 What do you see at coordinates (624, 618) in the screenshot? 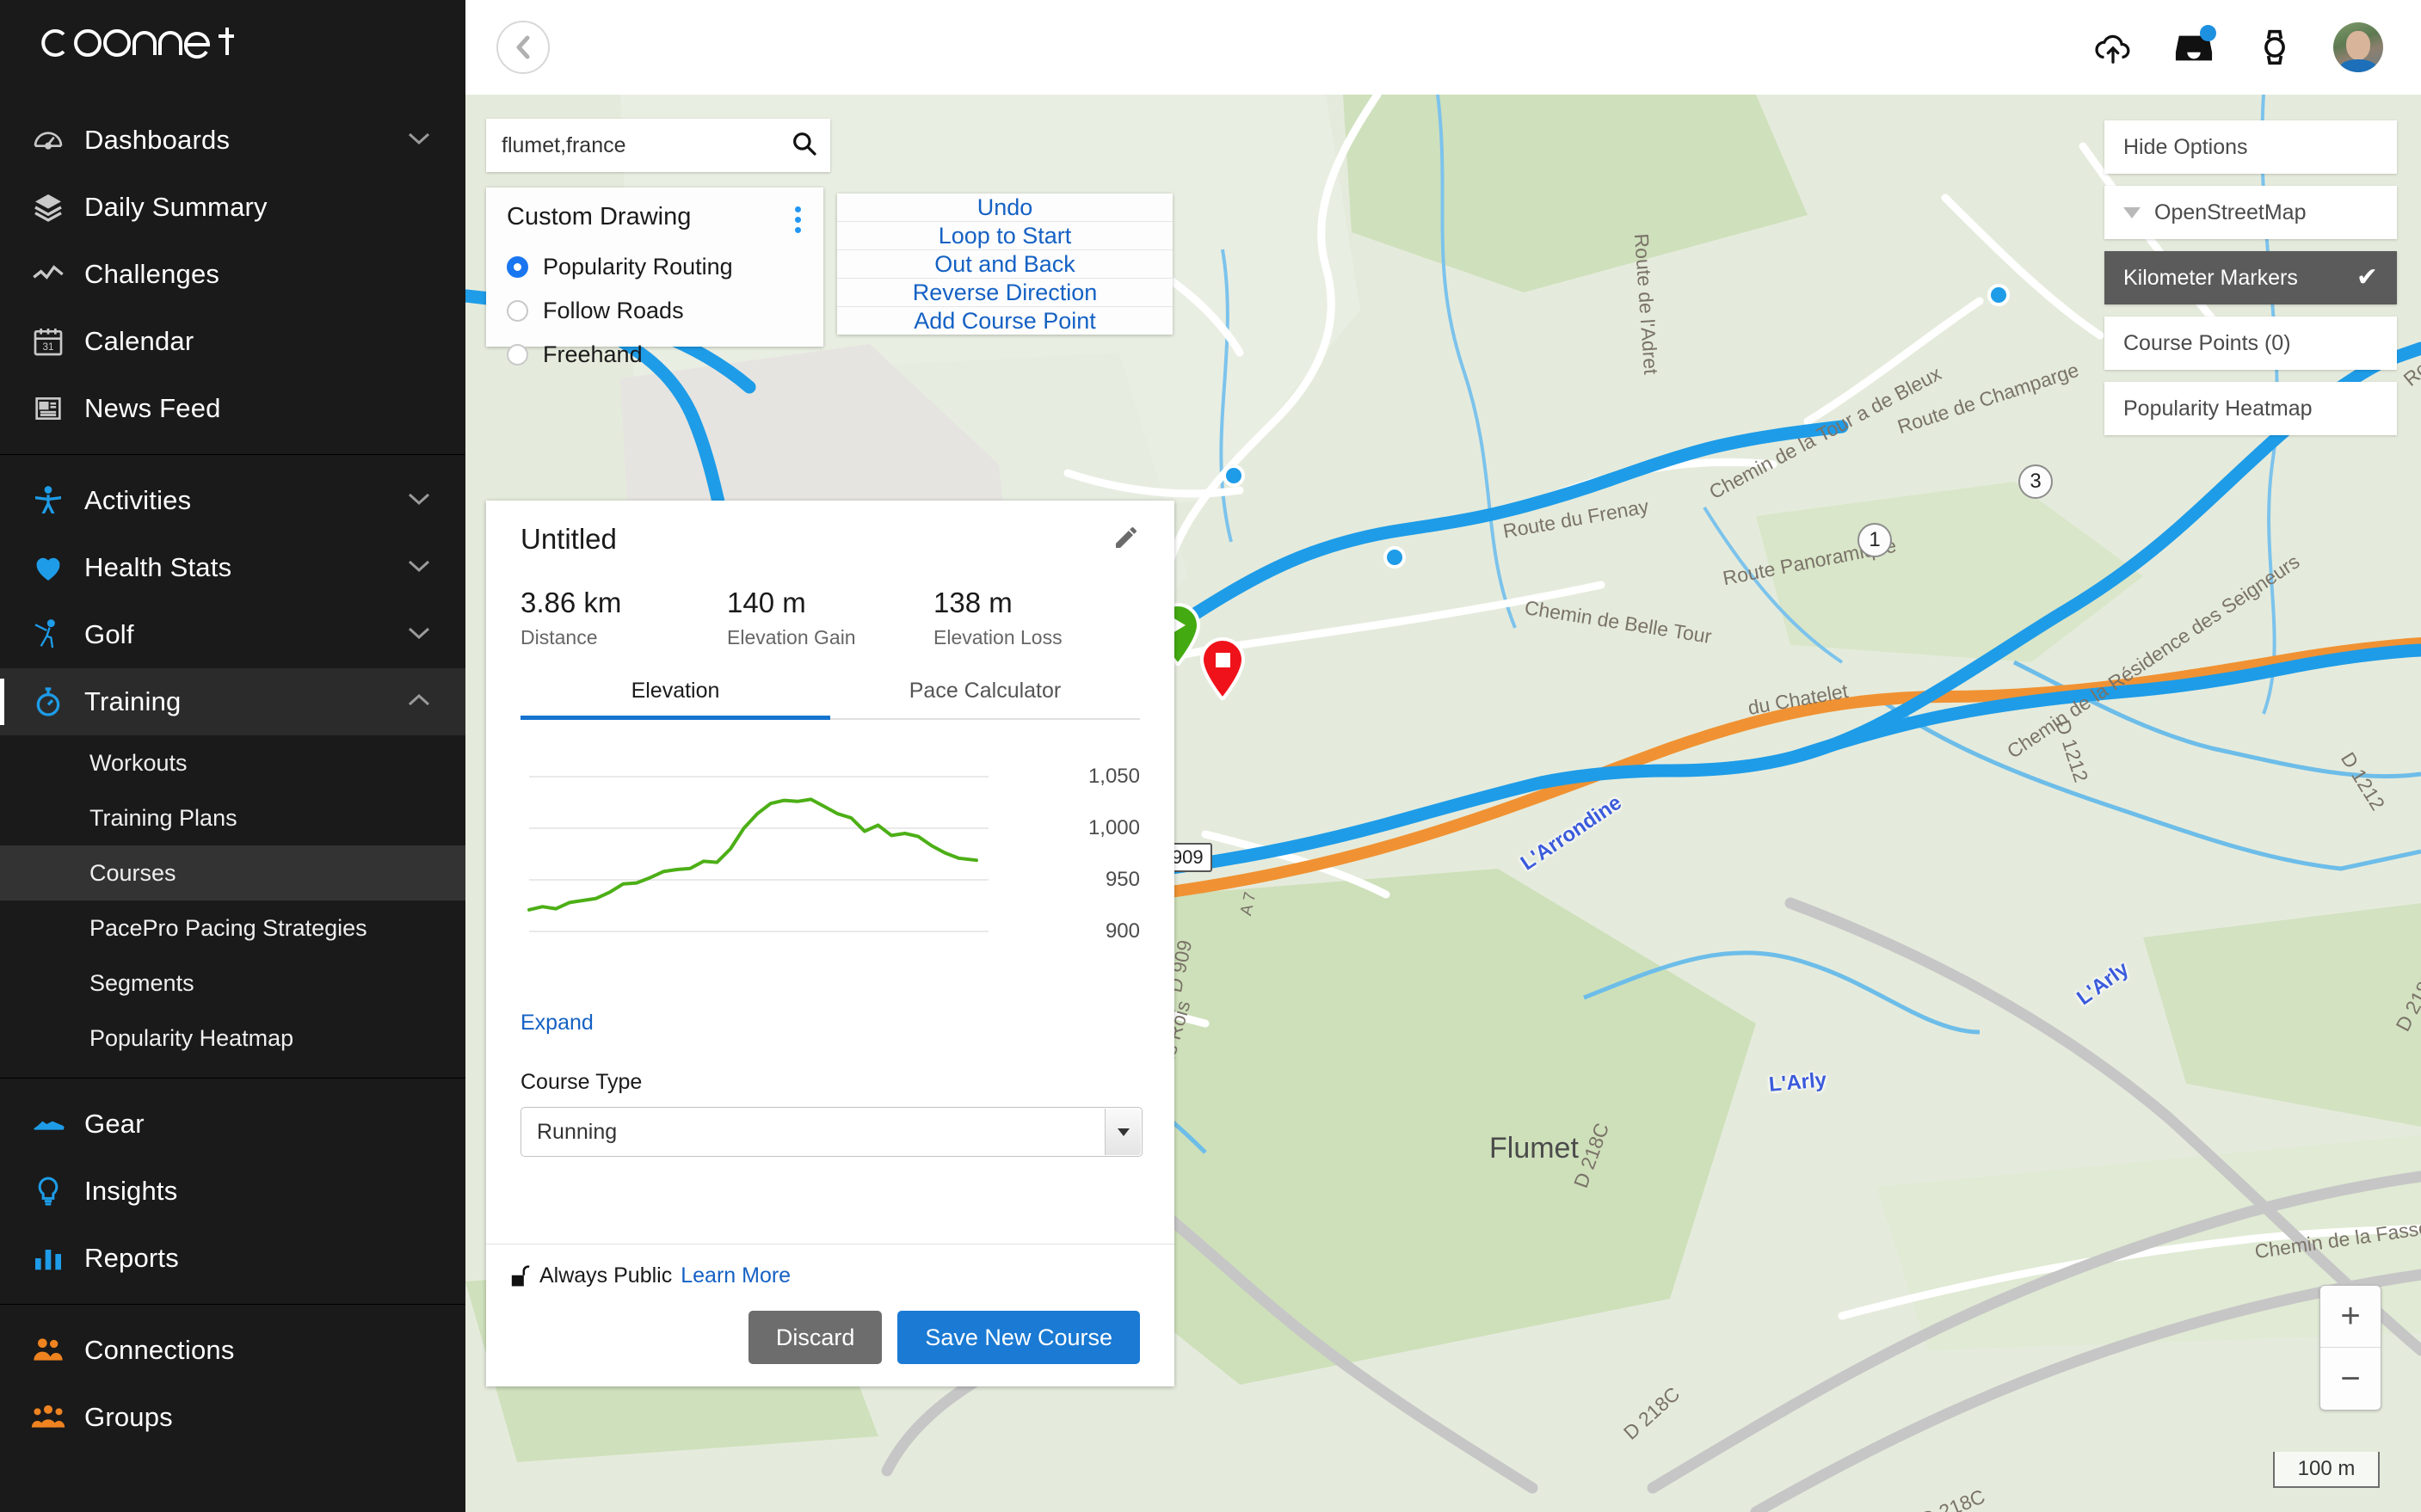
I see `stat-distance: 3.86 km Distance` at bounding box center [624, 618].